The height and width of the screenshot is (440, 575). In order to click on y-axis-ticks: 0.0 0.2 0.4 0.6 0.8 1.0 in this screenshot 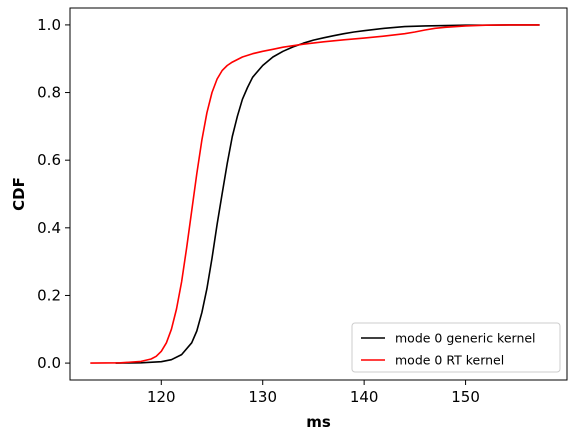, I will do `click(53, 194)`.